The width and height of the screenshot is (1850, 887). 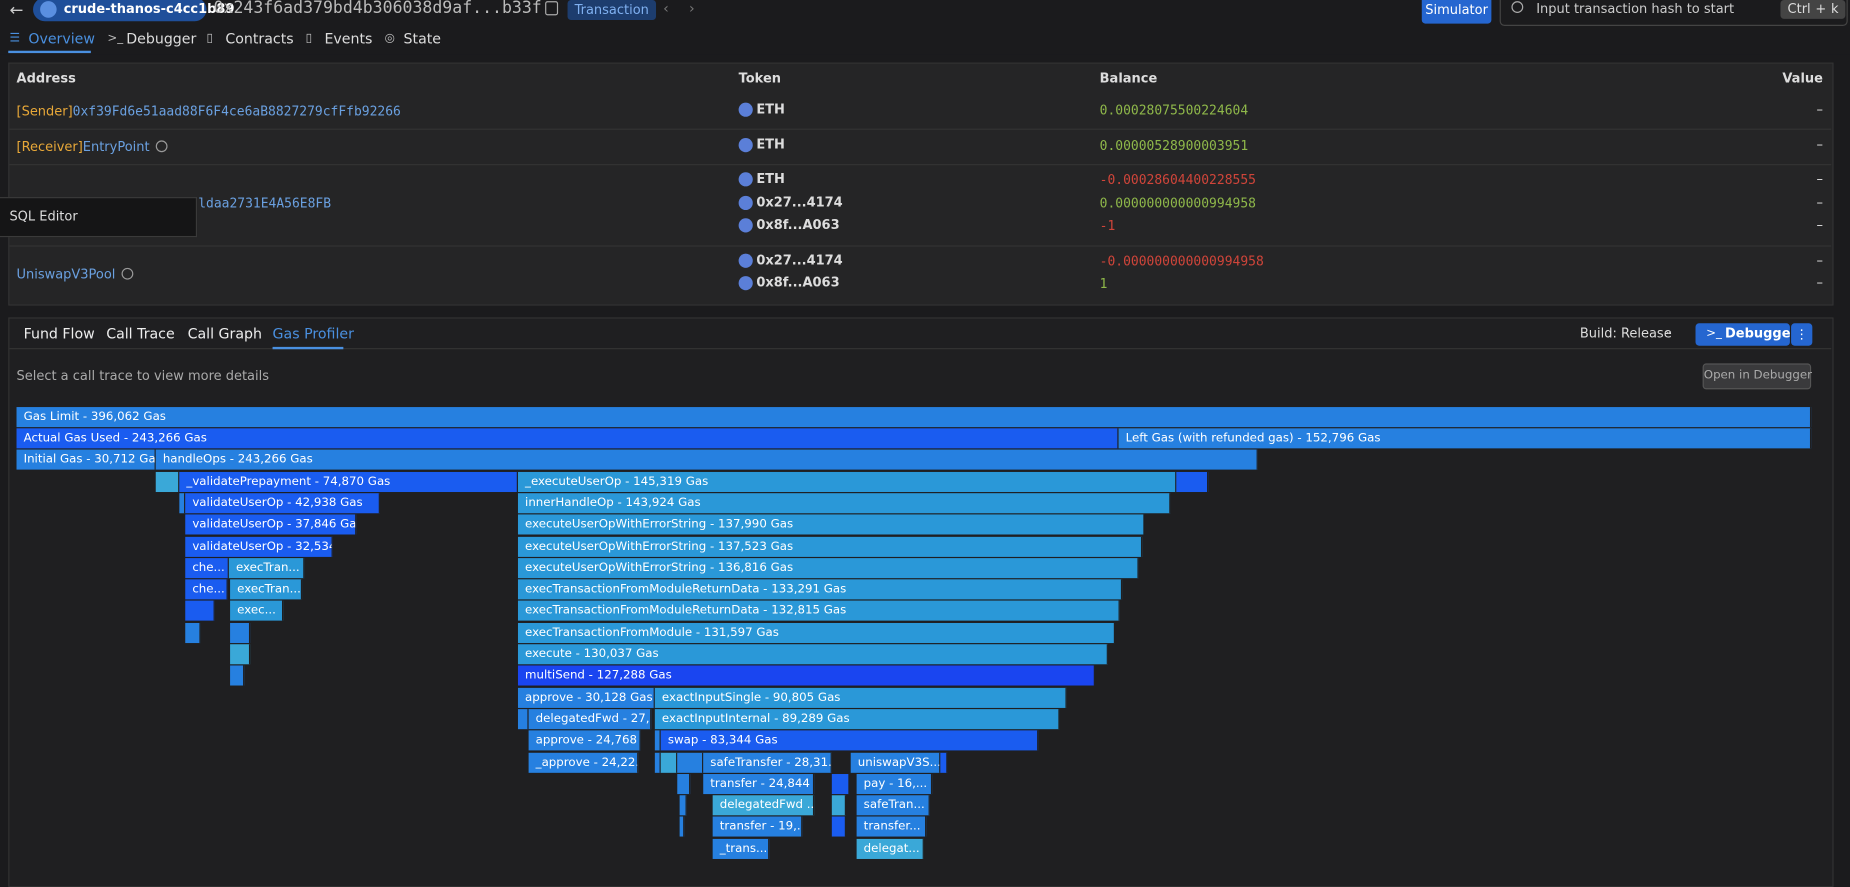 I want to click on profiler-tab: Call Trace, so click(x=140, y=334).